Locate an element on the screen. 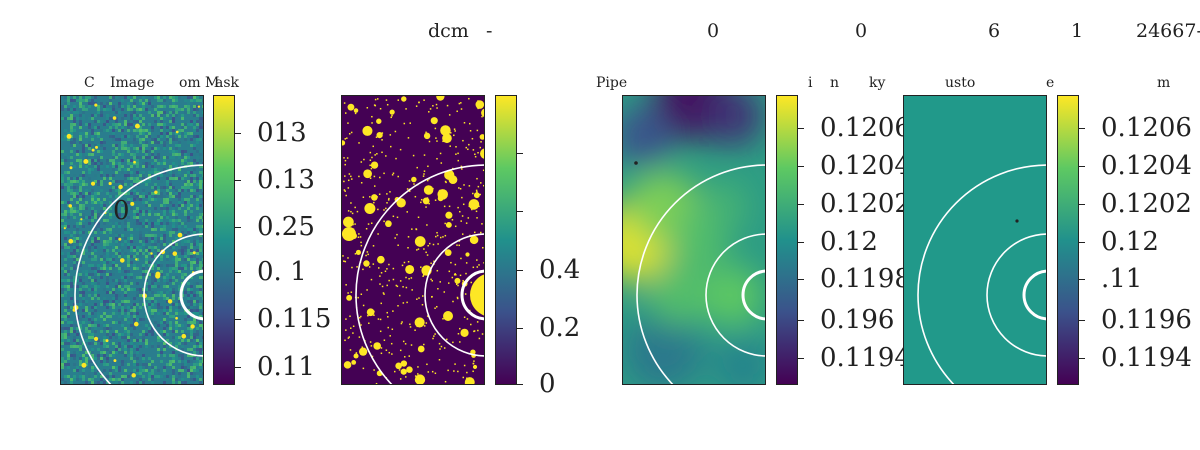  panel1-subtitle-part: C is located at coordinates (89, 83).